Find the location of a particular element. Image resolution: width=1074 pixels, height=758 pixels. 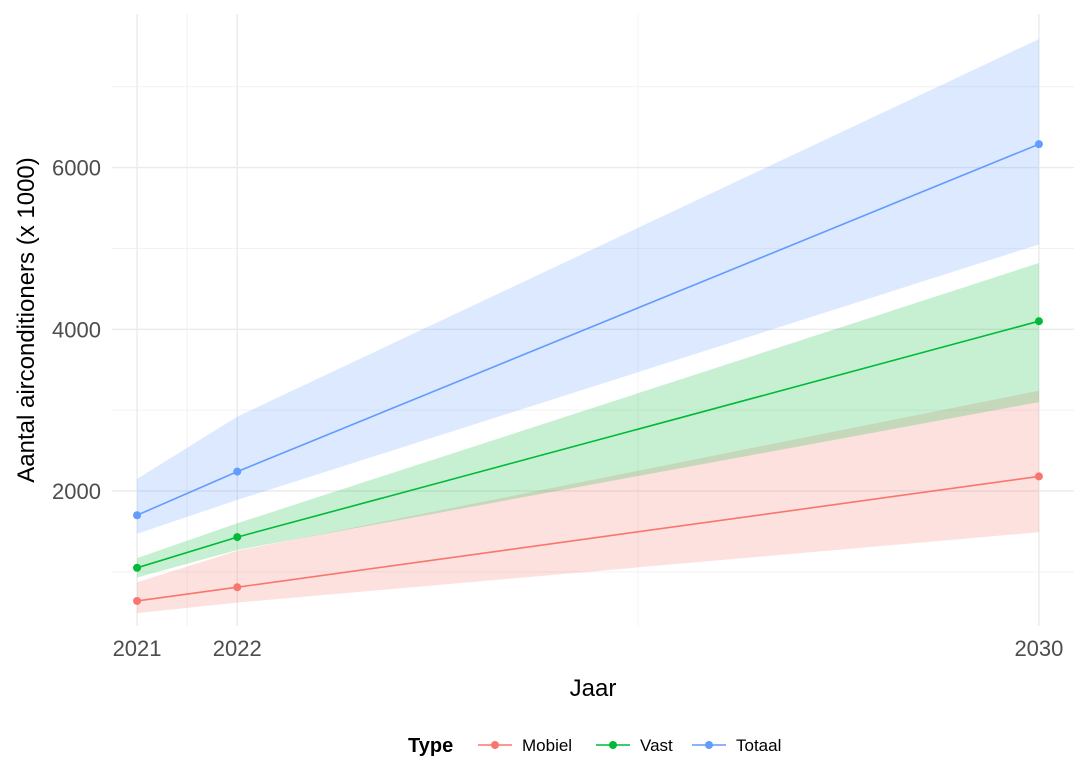

y-axis-title: Aantal airconditioners (x 1000) is located at coordinates (26, 320).